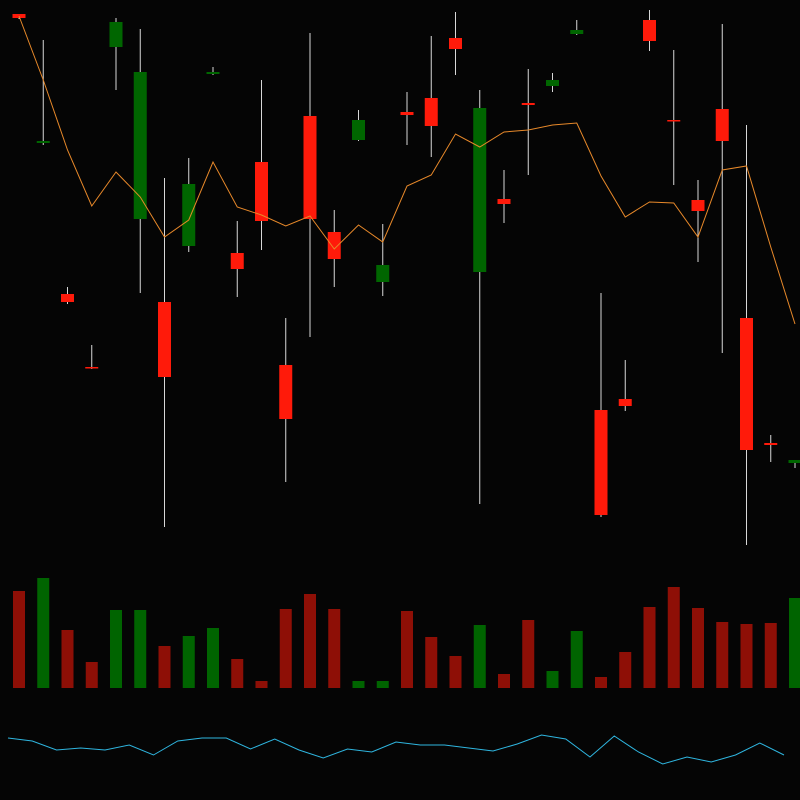  What do you see at coordinates (396, 749) in the screenshot?
I see `indicator-line` at bounding box center [396, 749].